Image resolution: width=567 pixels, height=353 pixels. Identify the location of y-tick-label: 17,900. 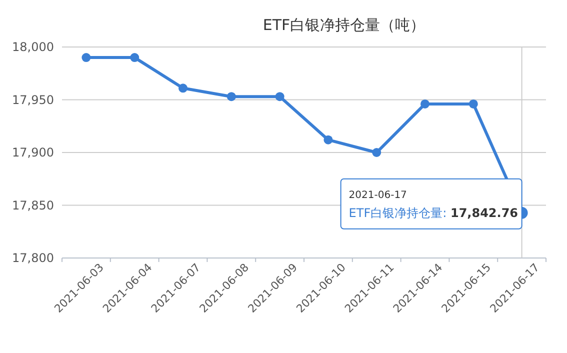
(33, 153).